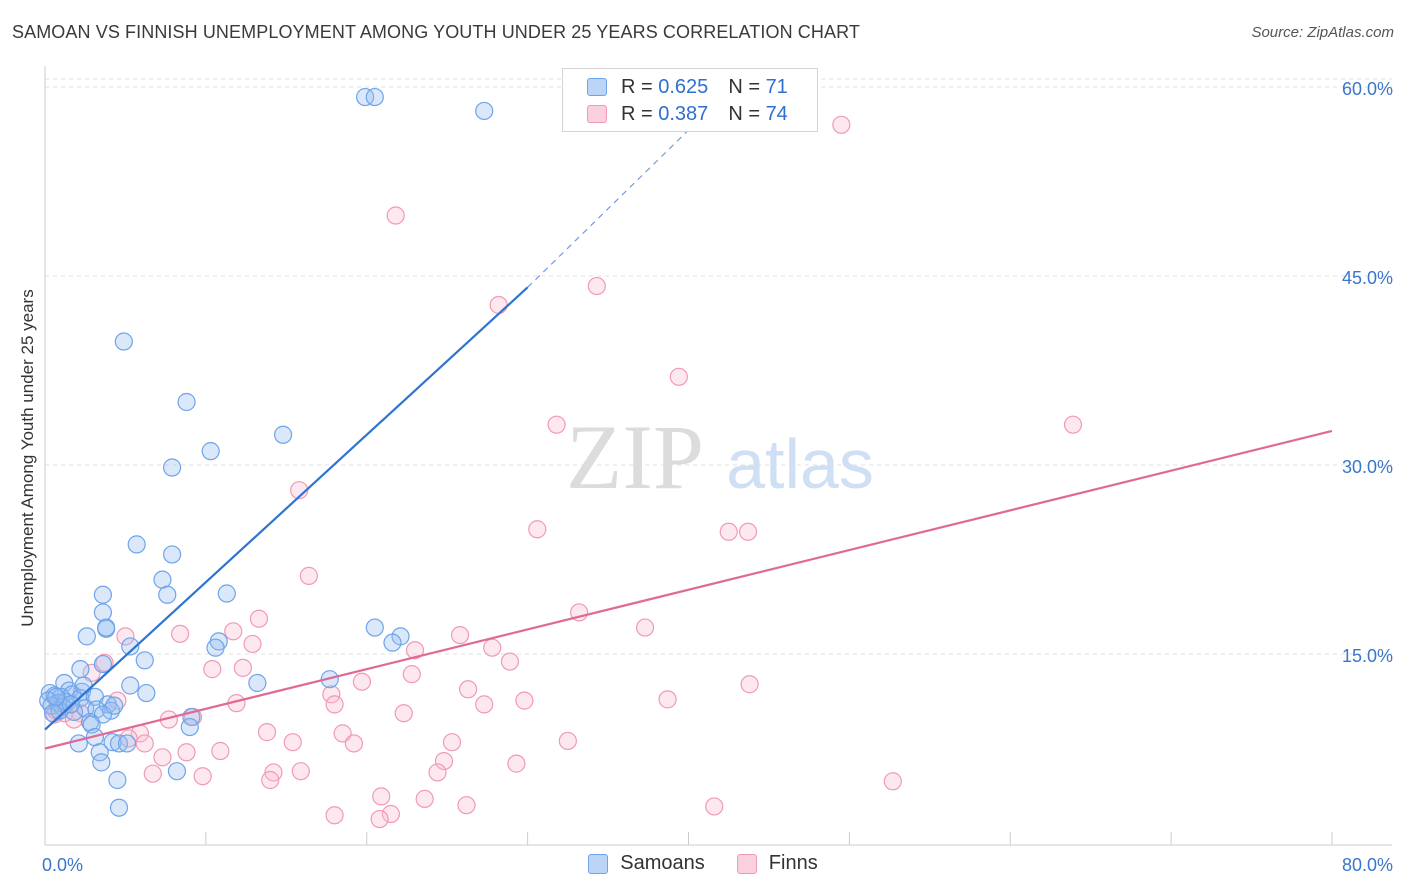  I want to click on samoans-n-value: 71, so click(776, 86).